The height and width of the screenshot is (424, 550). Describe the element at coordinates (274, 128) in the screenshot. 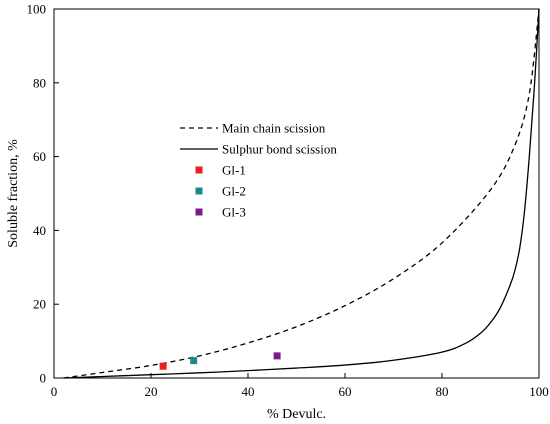

I see `legend-label: Main chain scission` at that location.